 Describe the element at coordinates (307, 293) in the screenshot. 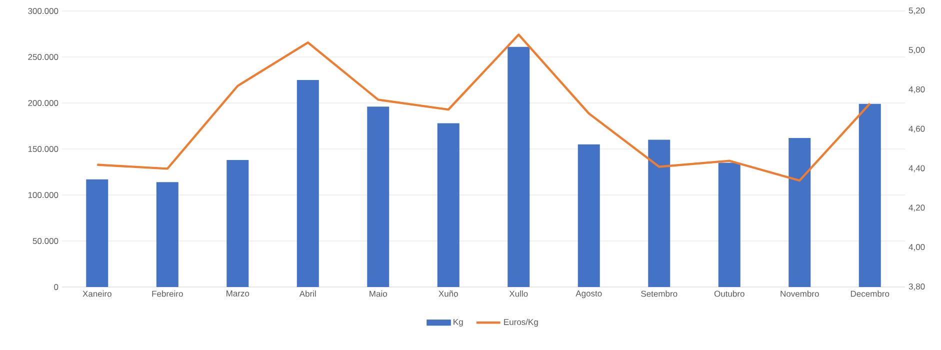

I see `x-tick-label: Abril` at that location.